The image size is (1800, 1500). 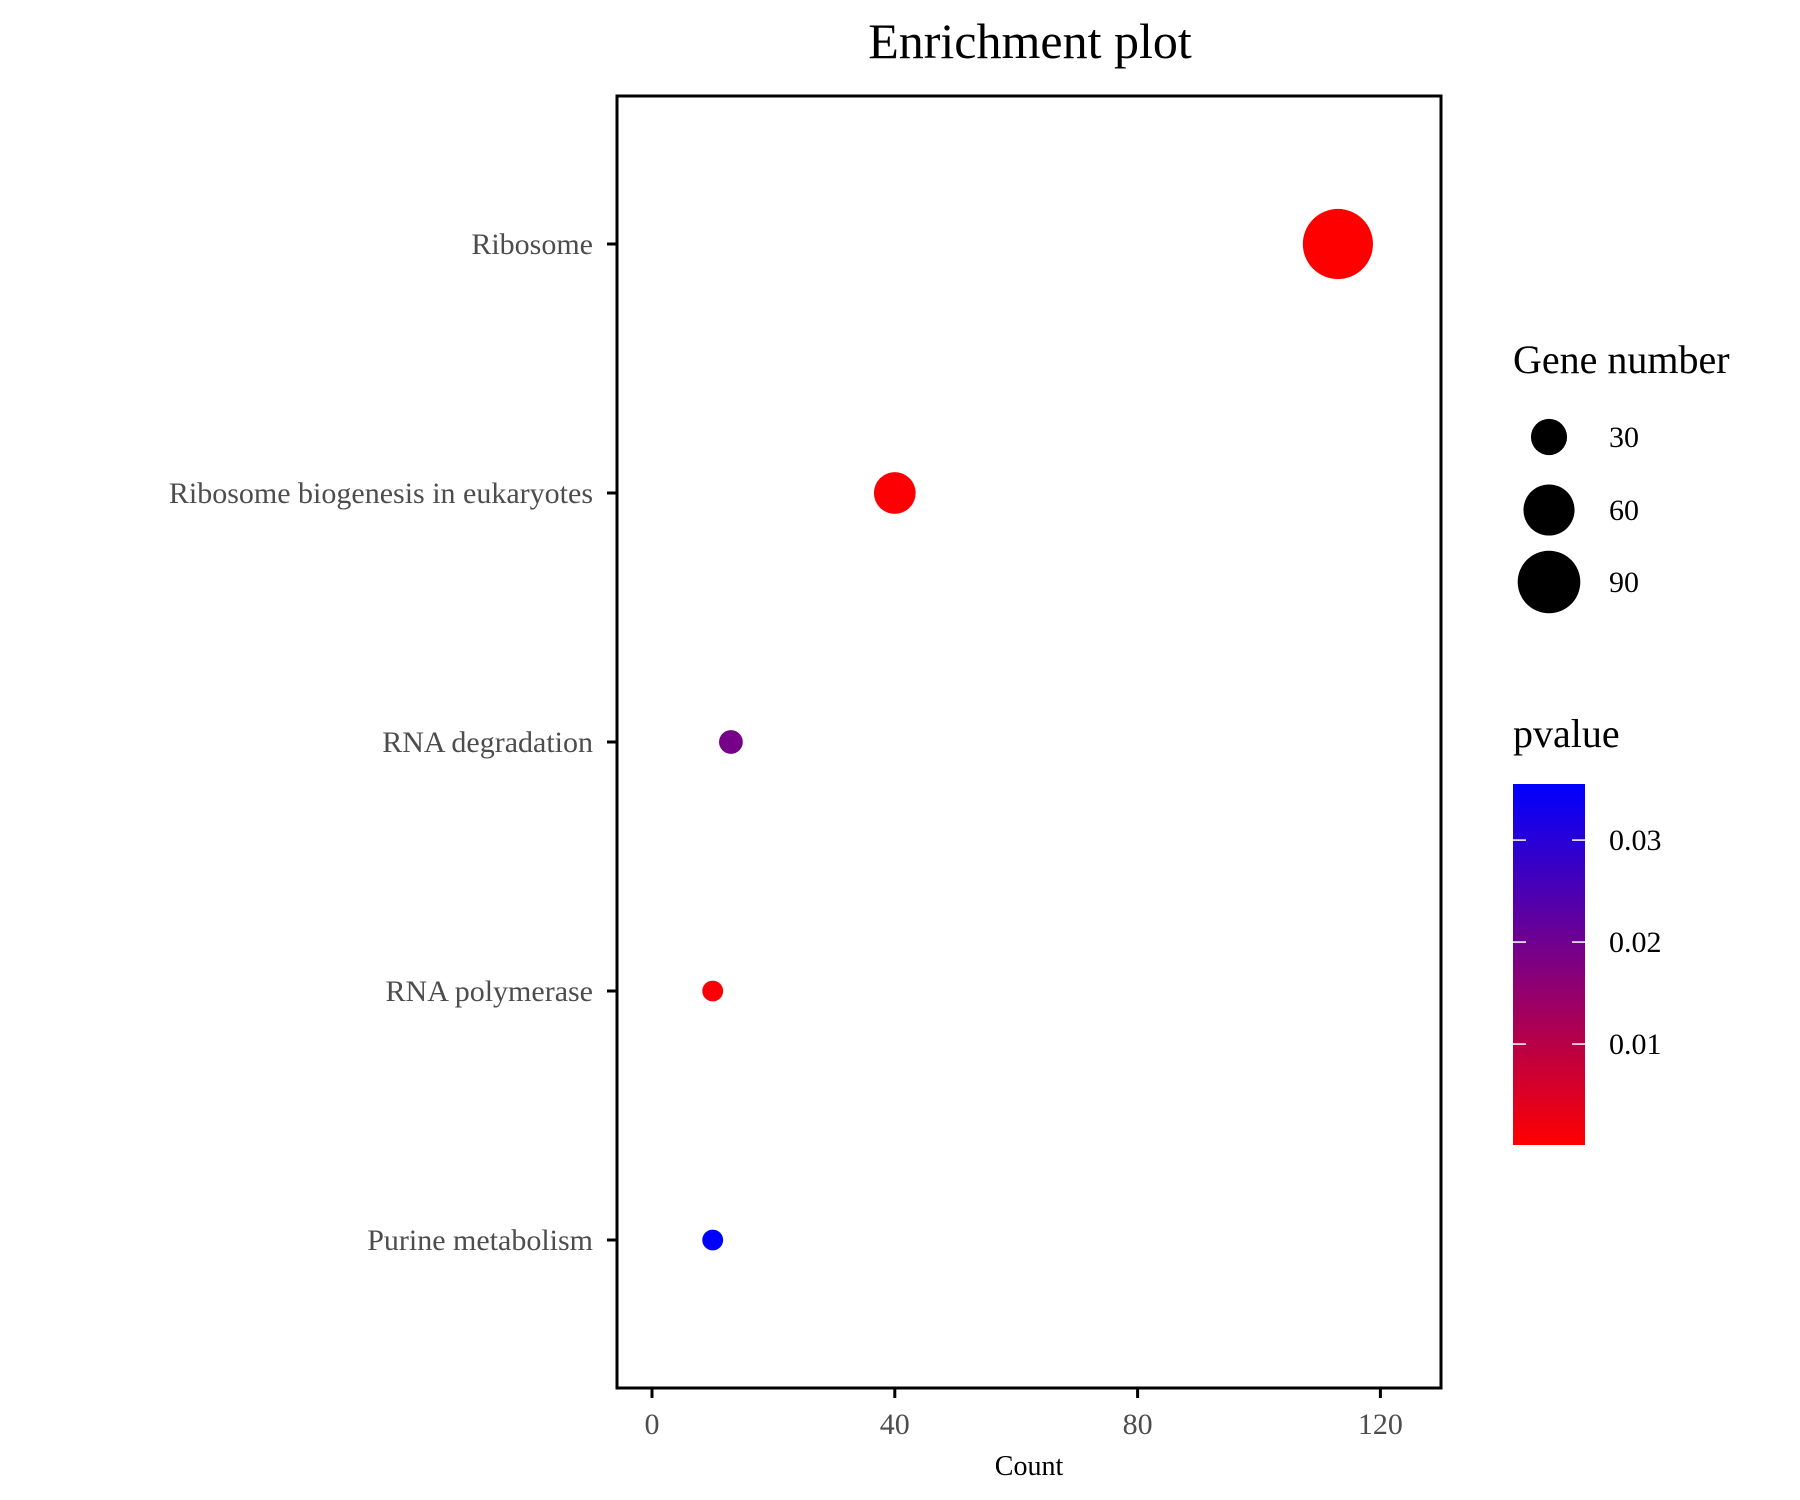 I want to click on color-legend: pvalue 0.01 0.02 0.03, so click(x=1587, y=928).